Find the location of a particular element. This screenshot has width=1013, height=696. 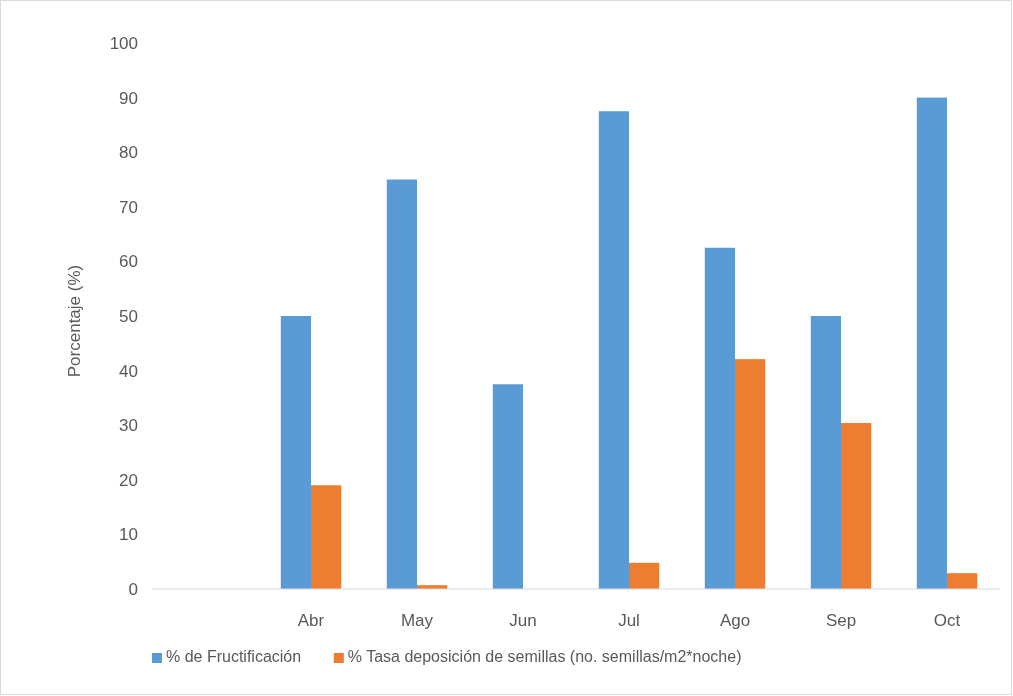

y-tick-label: 30 is located at coordinates (128, 426).